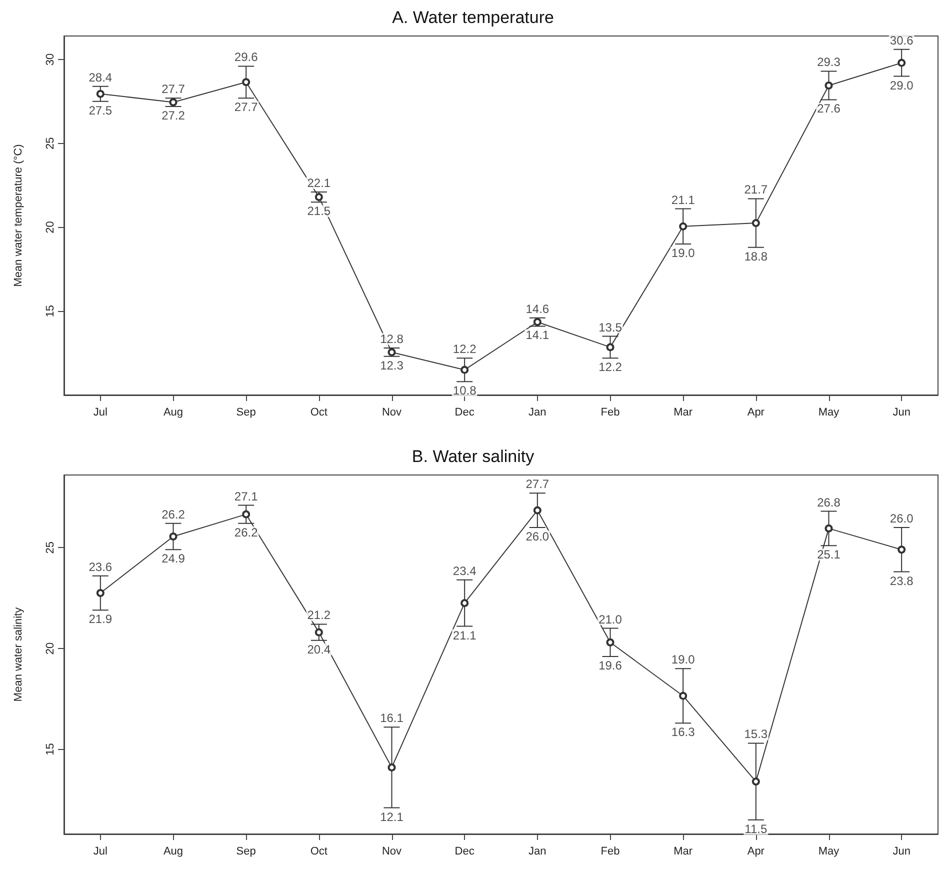  Describe the element at coordinates (473, 456) in the screenshot. I see `chart-title: B. Water salinity` at that location.